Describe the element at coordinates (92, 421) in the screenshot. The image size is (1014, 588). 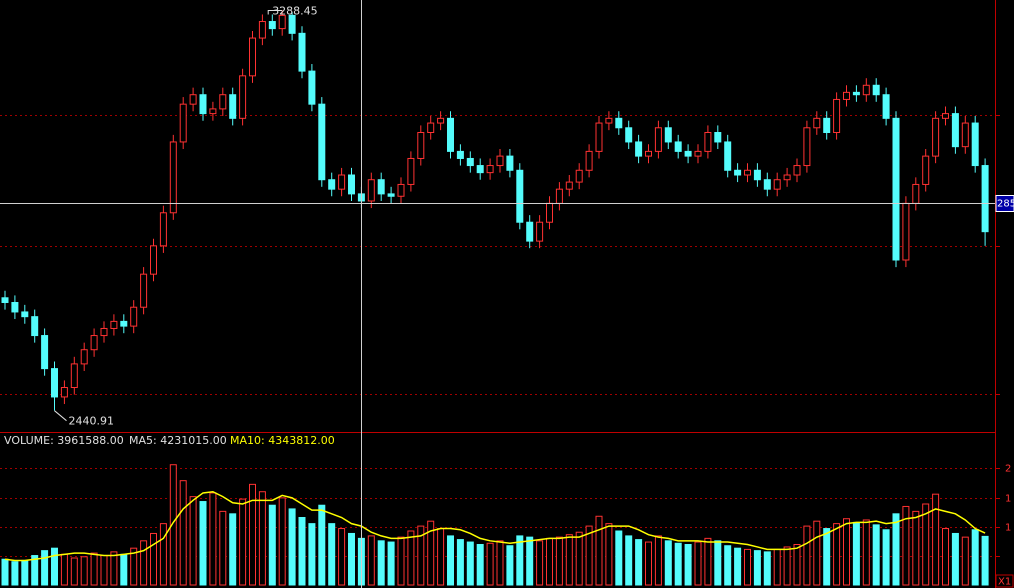
I see `low-label: 2440.91` at that location.